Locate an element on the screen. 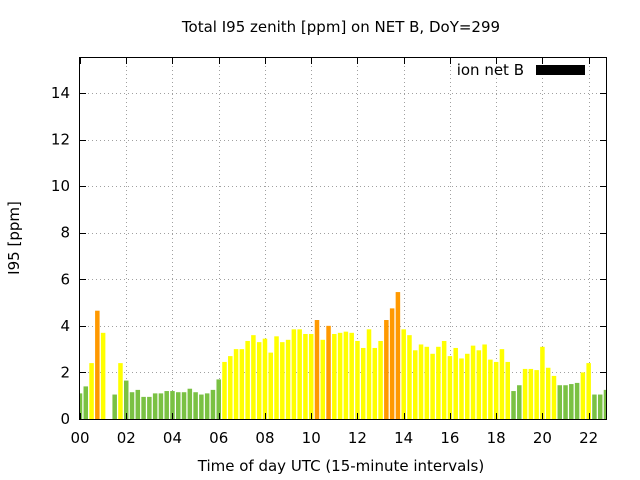 The width and height of the screenshot is (640, 480). y-tick-label: 4 is located at coordinates (65, 326).